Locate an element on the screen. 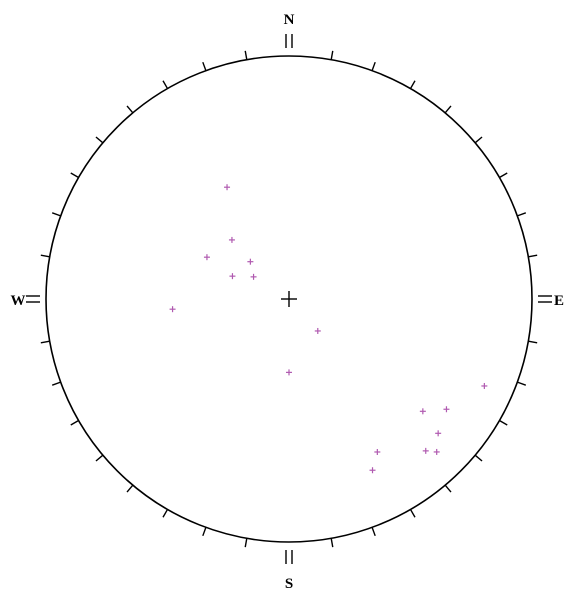 The width and height of the screenshot is (579, 594). west-label: W is located at coordinates (18, 301).